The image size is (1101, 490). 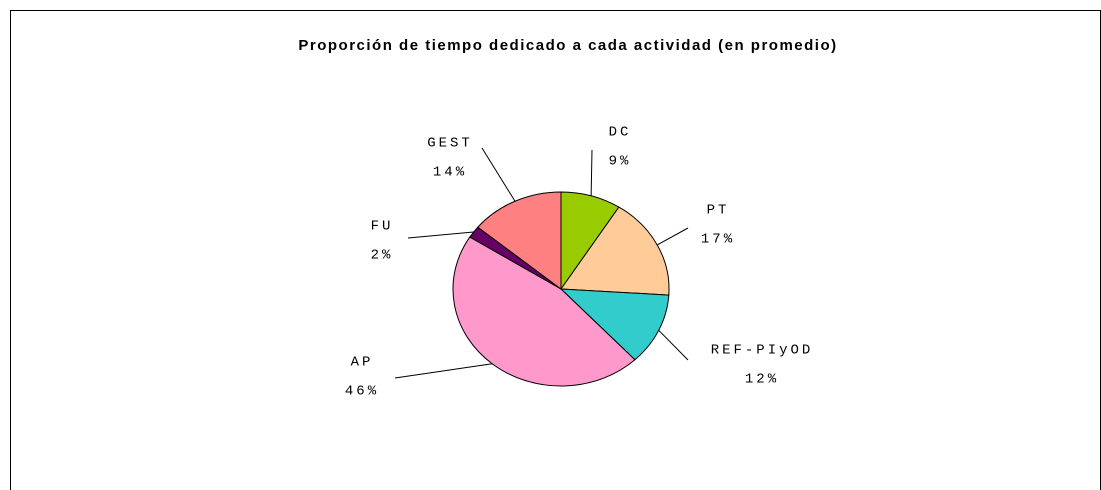 What do you see at coordinates (762, 351) in the screenshot?
I see `slice-label: REF-PIyOD` at bounding box center [762, 351].